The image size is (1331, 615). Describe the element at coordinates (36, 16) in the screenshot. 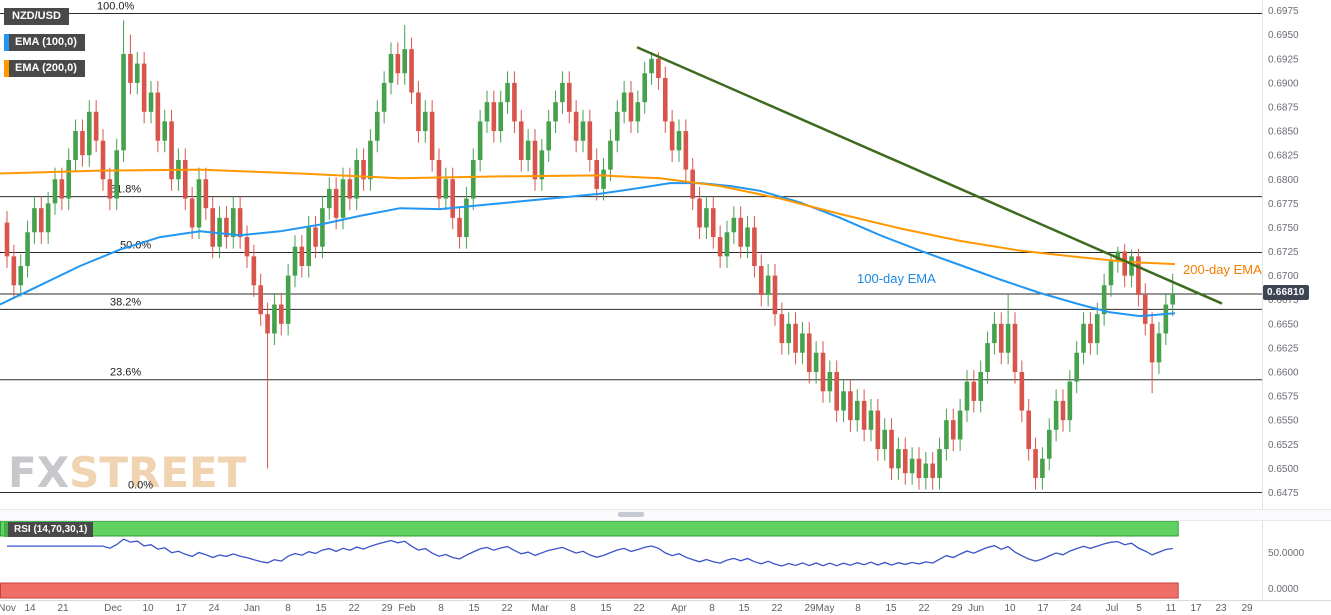

I see `symbol-badge: NZD/USD` at that location.